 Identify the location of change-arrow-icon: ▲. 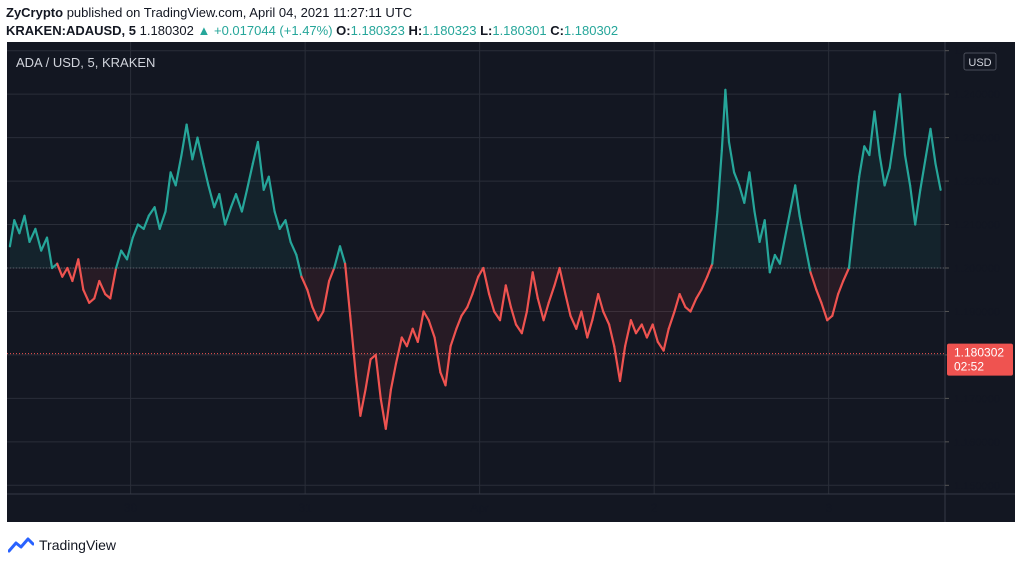
(204, 30).